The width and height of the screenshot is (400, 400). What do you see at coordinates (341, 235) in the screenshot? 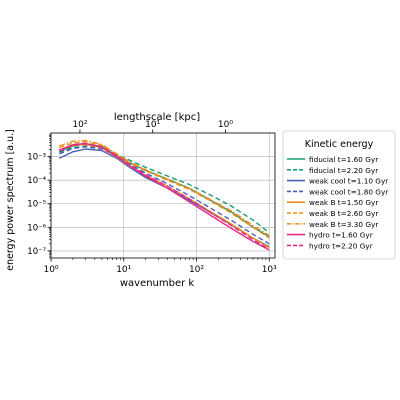
I see `legend-label: hydro t=1.60 Gyr` at bounding box center [341, 235].